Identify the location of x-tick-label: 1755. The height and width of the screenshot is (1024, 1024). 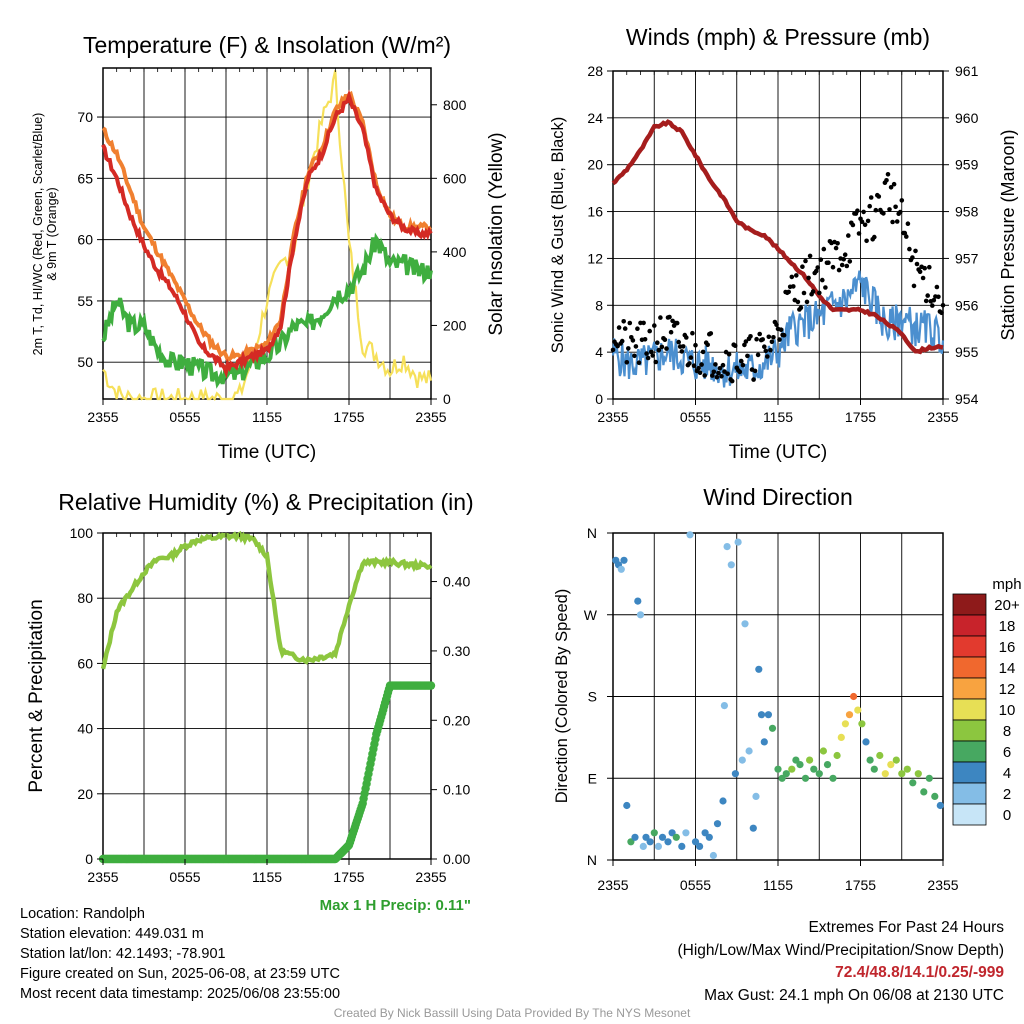
(348, 877).